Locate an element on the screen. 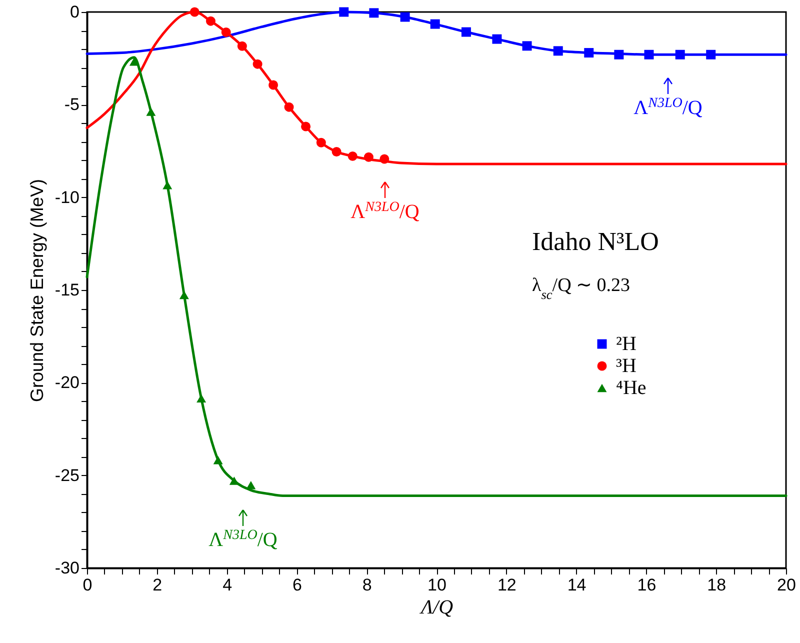 Image resolution: width=800 pixels, height=643 pixels. y-tick-label: -30 is located at coordinates (67, 568).